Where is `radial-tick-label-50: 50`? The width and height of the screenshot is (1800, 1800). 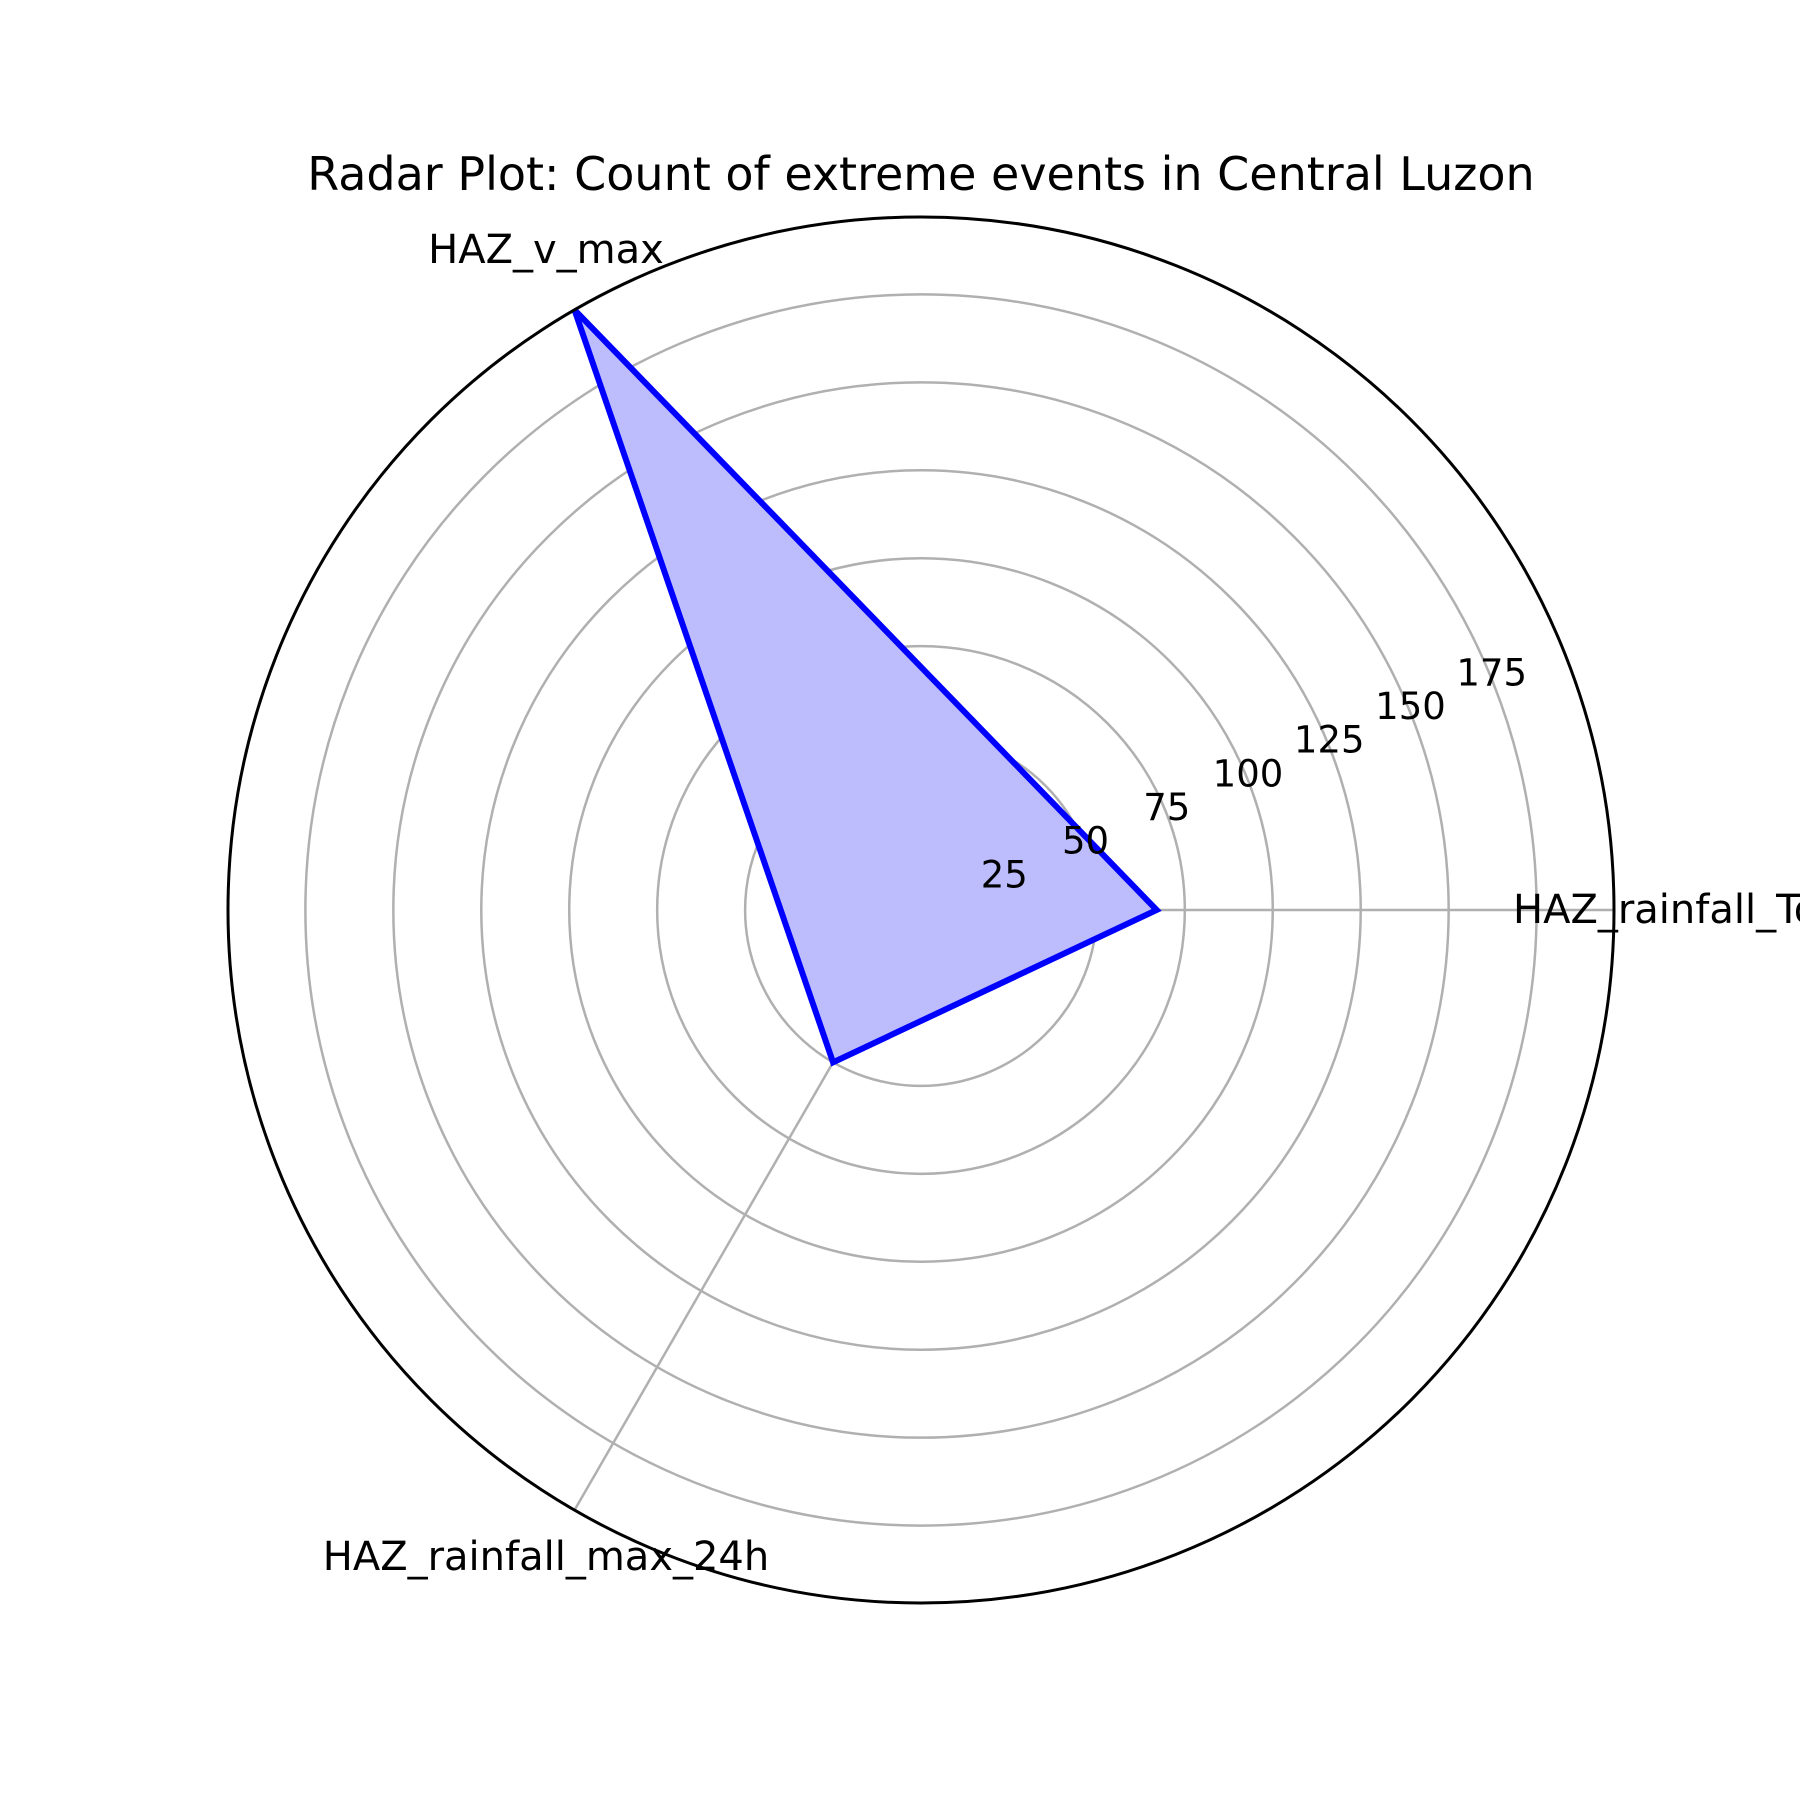
radial-tick-label-50: 50 is located at coordinates (1085, 841).